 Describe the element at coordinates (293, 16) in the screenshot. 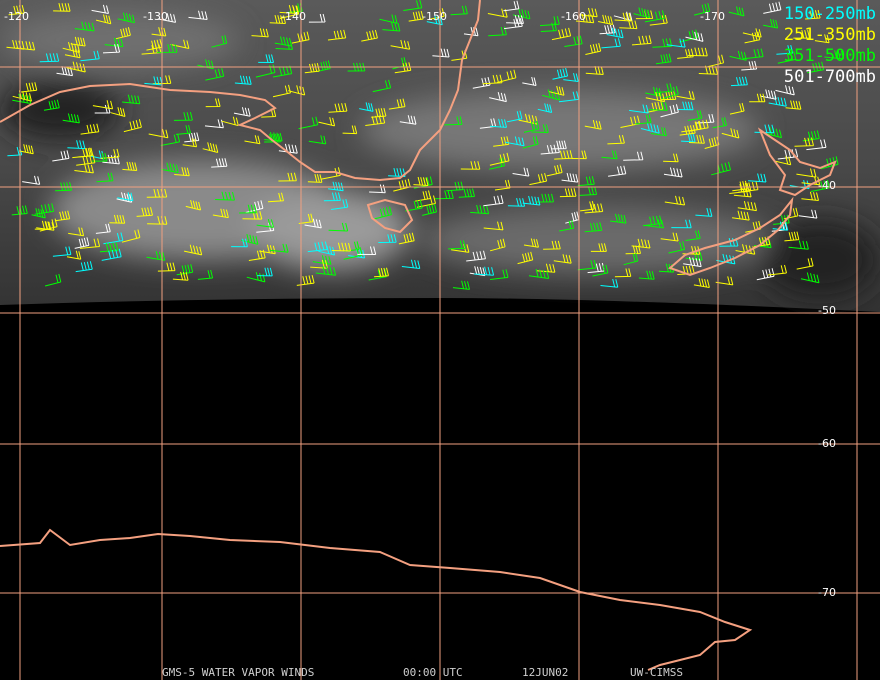

I see `lon-label: -140` at that location.